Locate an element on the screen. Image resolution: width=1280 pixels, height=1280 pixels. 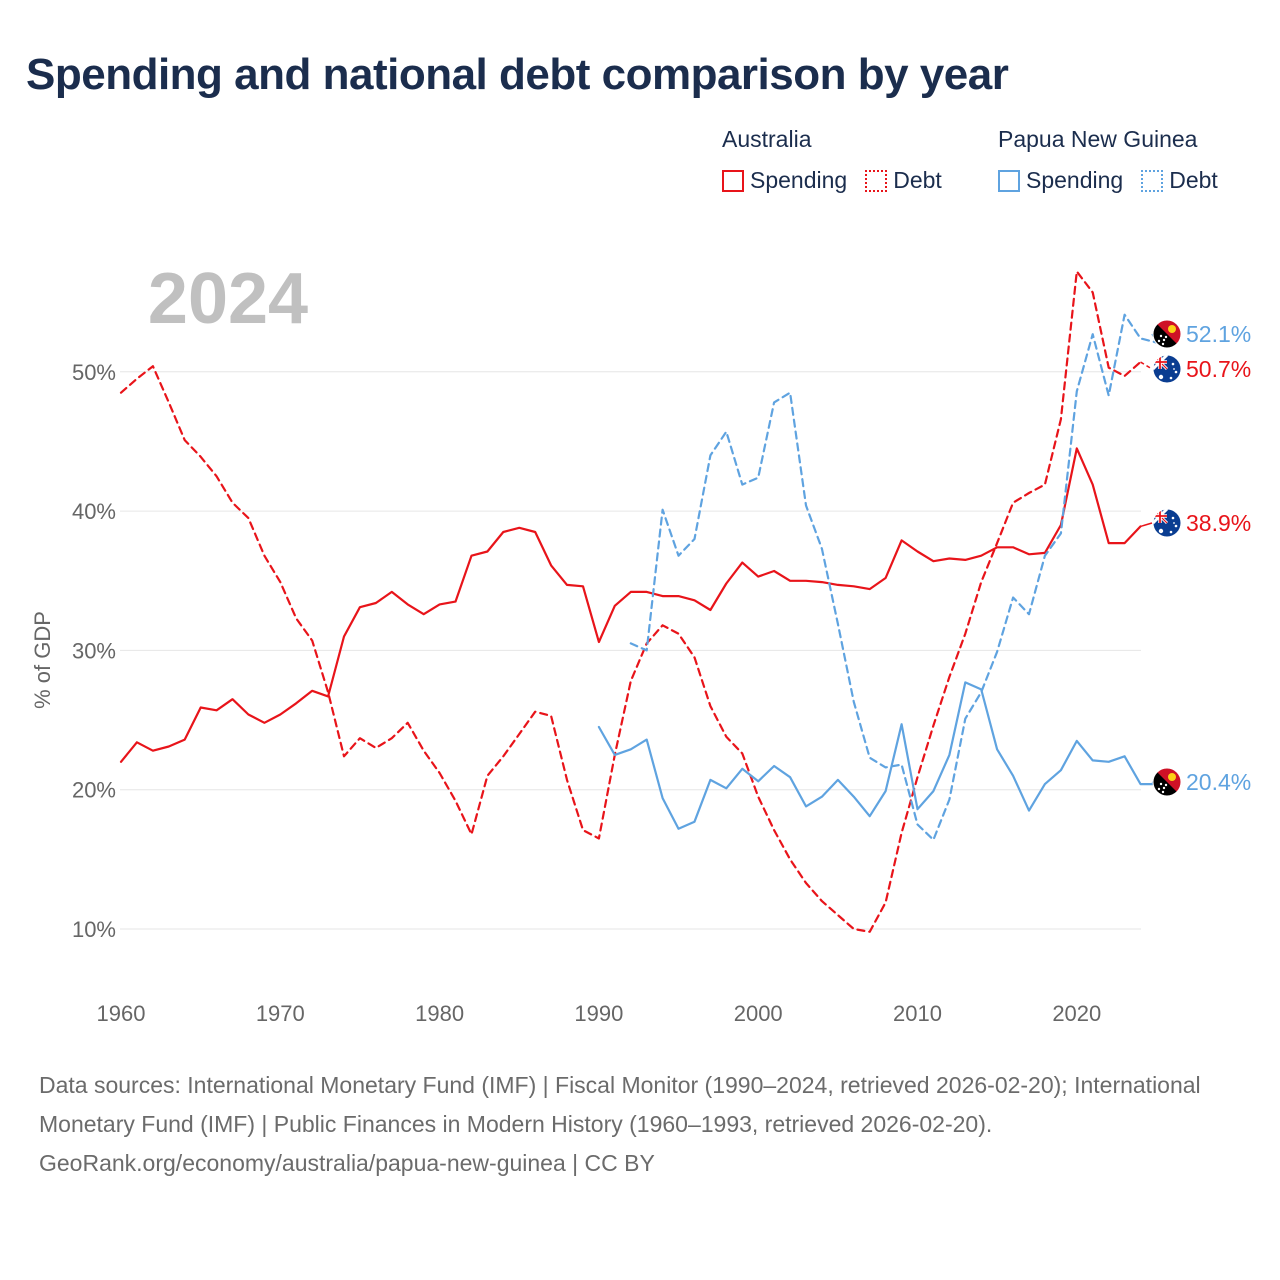
end-value-label: 50.7% is located at coordinates (1218, 369).